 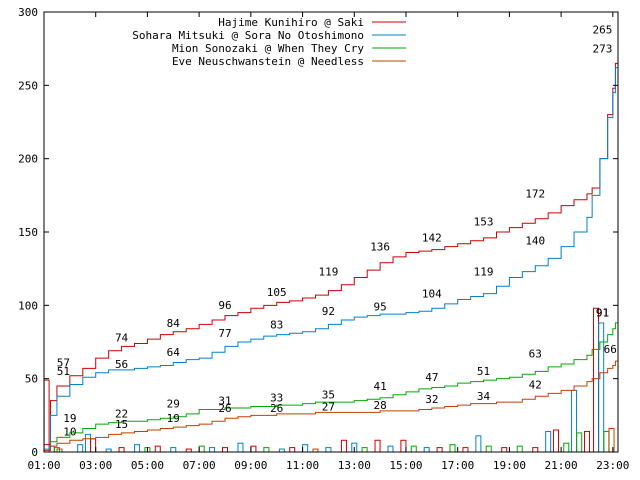 What do you see at coordinates (224, 408) in the screenshot?
I see `data-label-36: 26` at bounding box center [224, 408].